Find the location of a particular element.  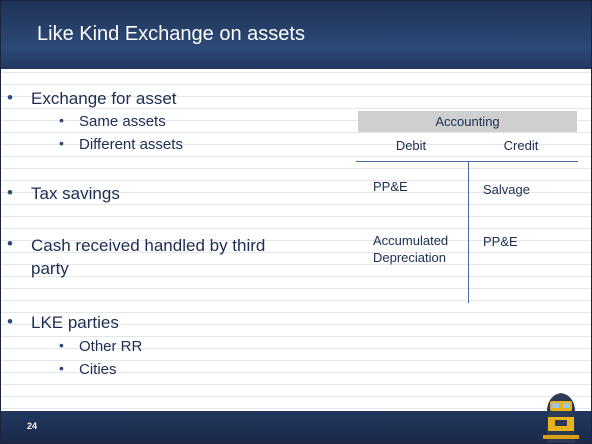

locomotive-logo is located at coordinates (561, 418).